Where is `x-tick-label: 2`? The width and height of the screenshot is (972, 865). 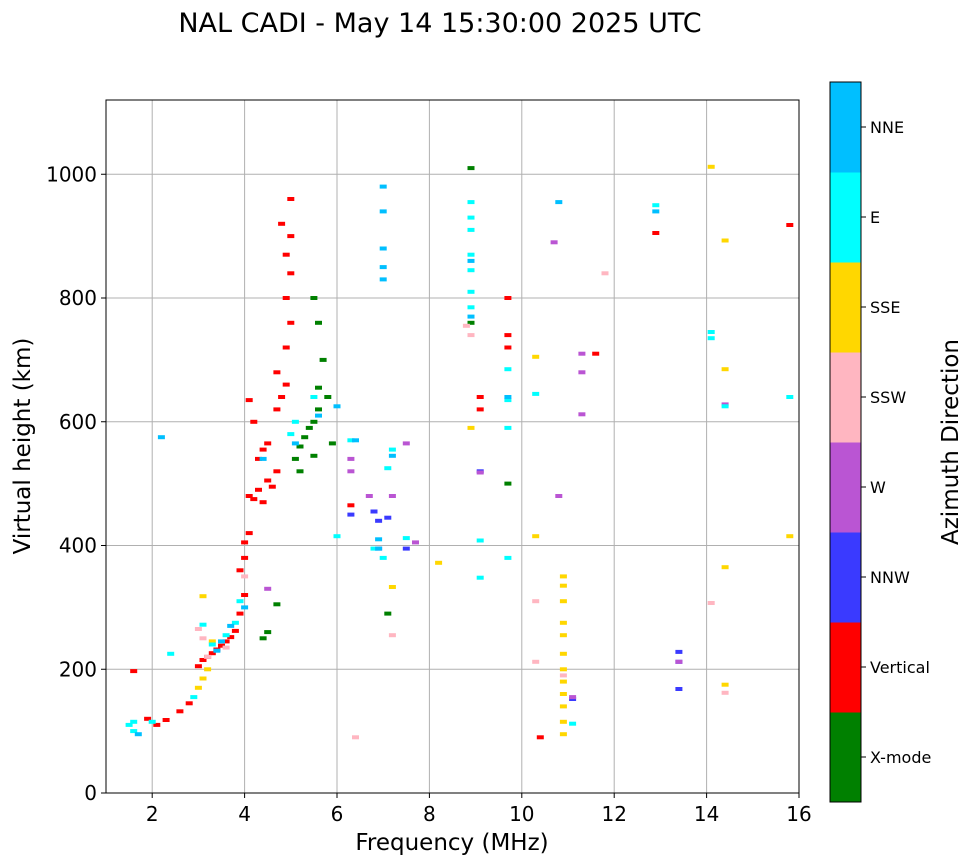
x-tick-label: 2 is located at coordinates (152, 814).